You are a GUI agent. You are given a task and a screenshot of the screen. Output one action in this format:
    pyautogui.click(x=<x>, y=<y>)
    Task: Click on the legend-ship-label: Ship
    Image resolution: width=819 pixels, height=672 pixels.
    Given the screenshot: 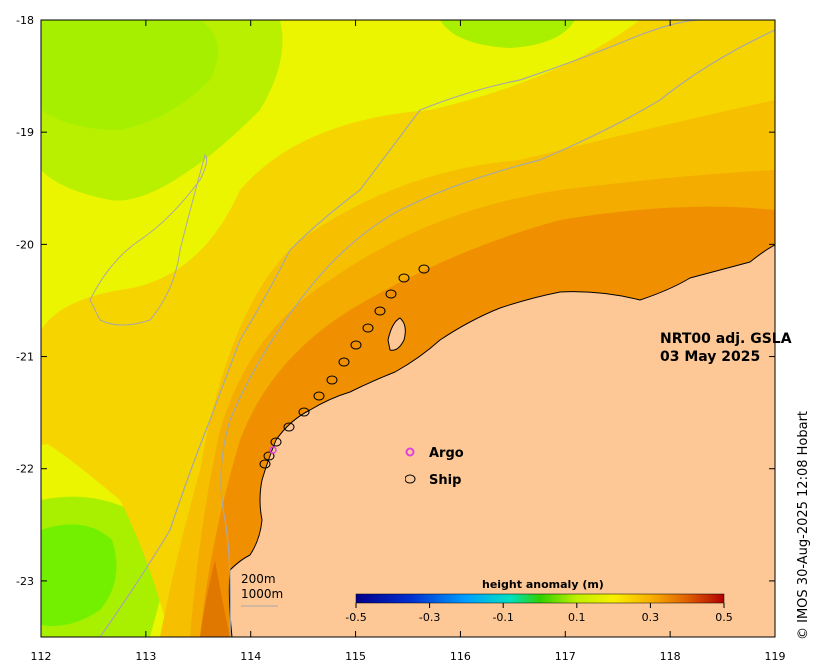 What is the action you would take?
    pyautogui.click(x=445, y=480)
    